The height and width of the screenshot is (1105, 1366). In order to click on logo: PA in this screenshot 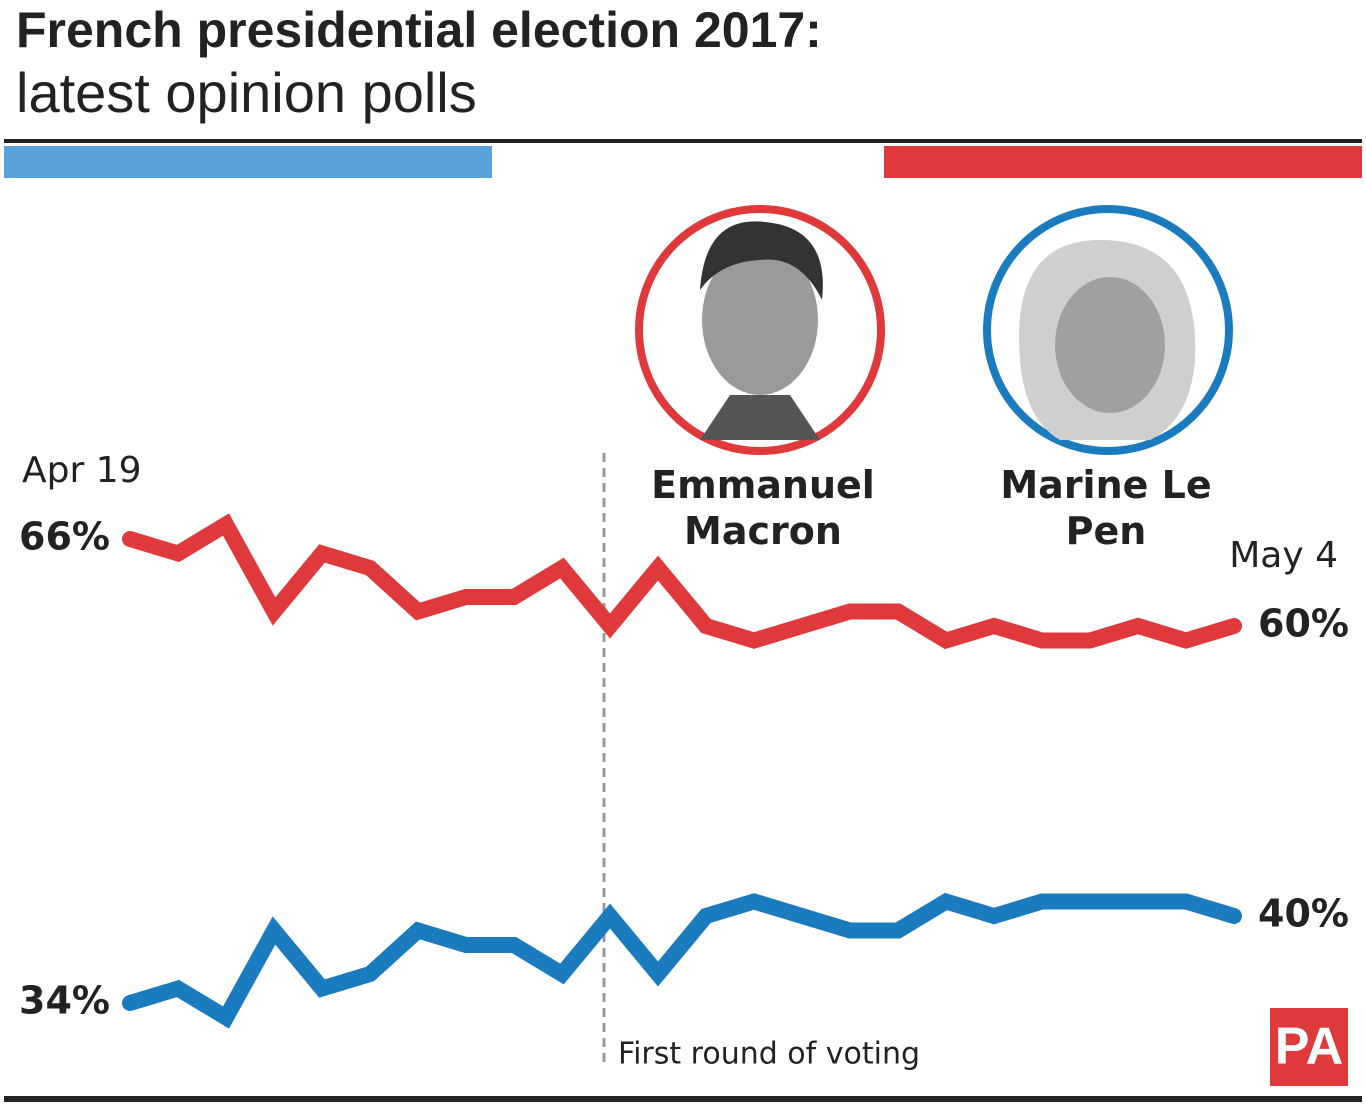, I will do `click(1309, 1047)`.